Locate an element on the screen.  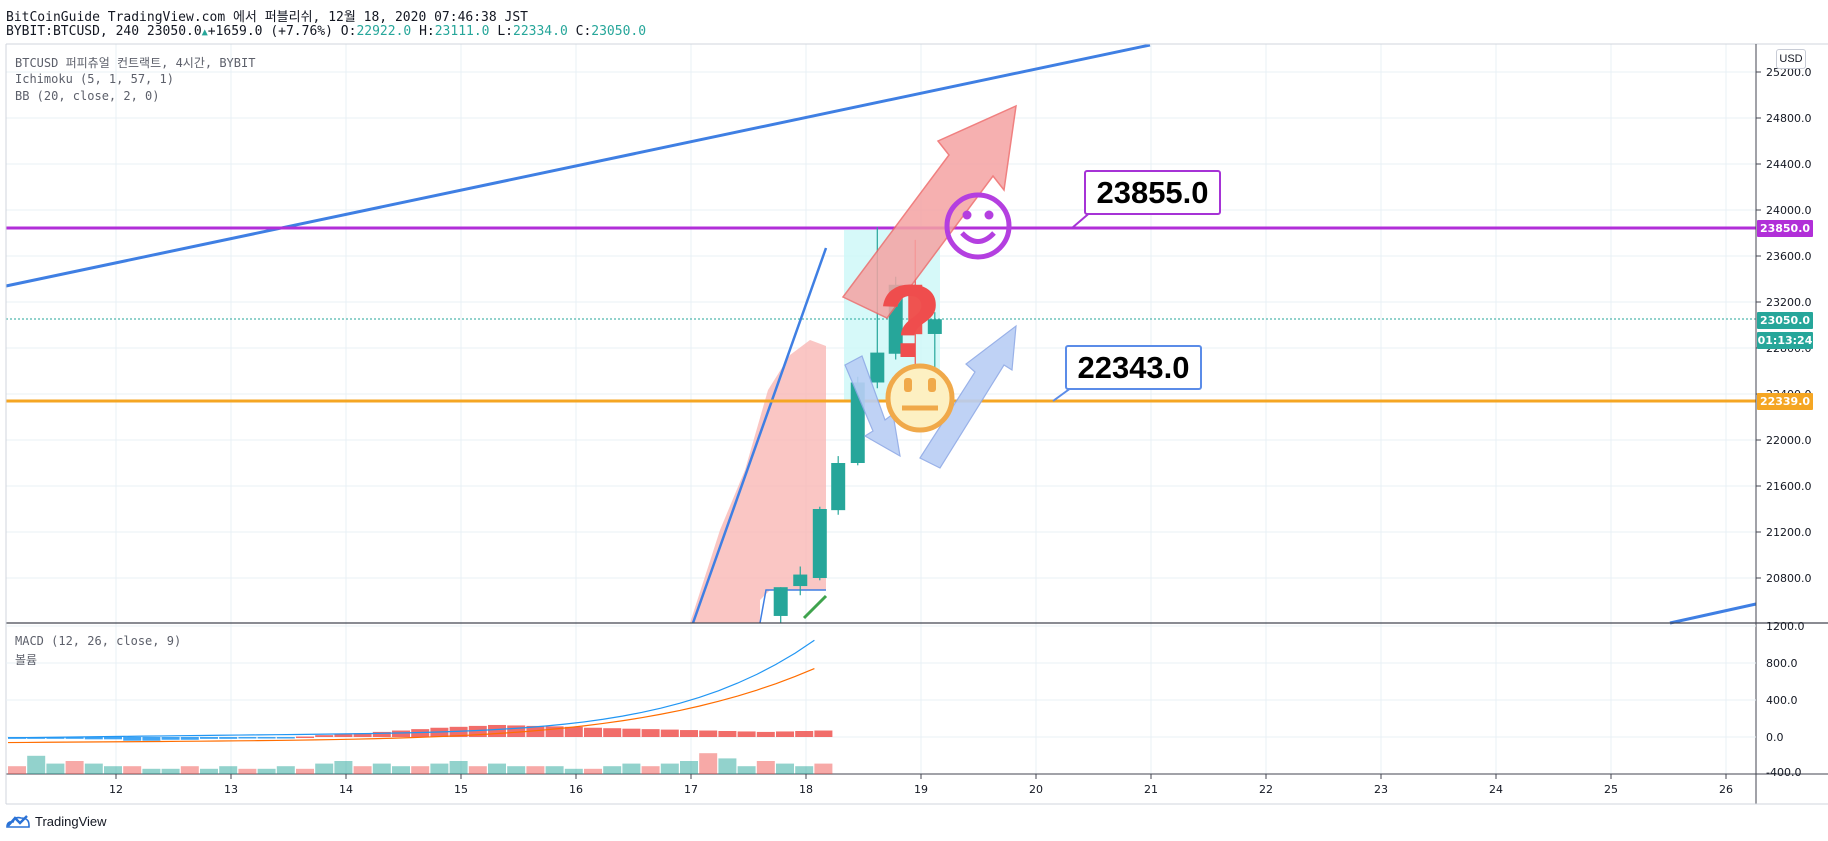
tradingview-logo: TradingView is located at coordinates (56, 821).